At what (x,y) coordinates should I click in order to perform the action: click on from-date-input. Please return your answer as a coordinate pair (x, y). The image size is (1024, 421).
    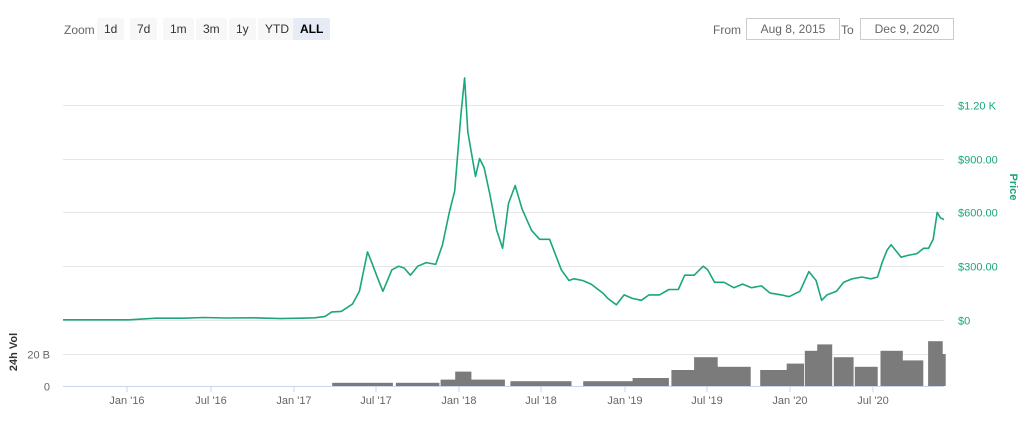
    Looking at the image, I should click on (793, 29).